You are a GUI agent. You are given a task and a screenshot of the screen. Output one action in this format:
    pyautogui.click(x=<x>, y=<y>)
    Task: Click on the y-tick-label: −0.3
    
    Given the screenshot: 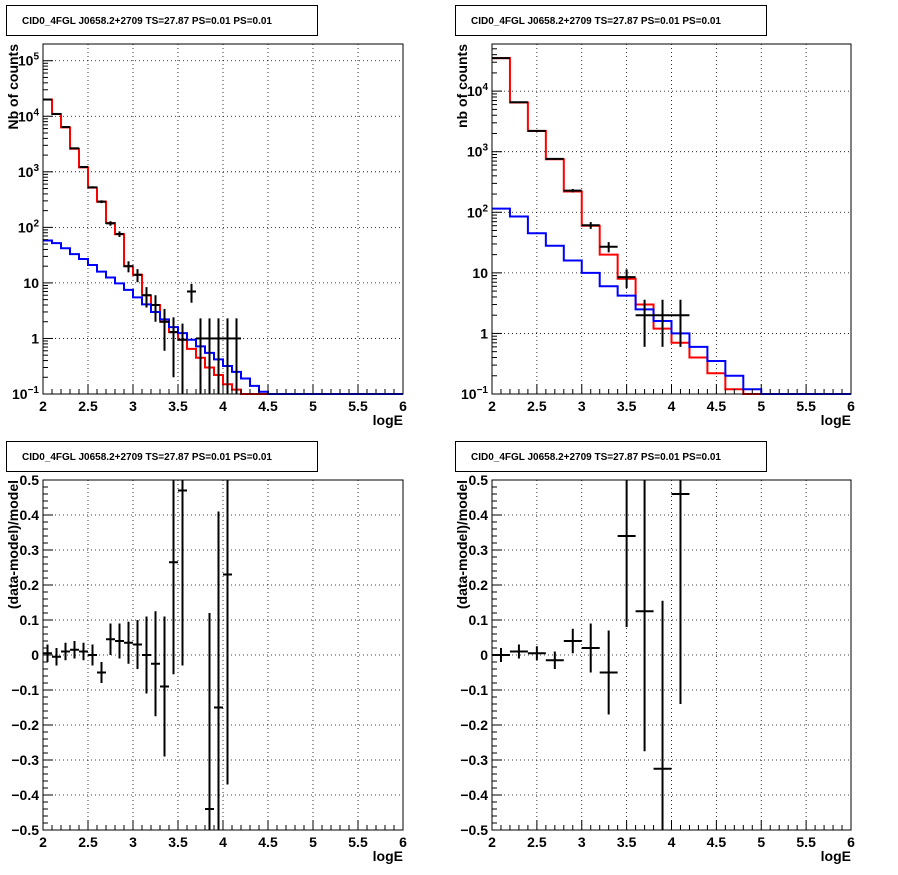 What is the action you would take?
    pyautogui.click(x=25, y=760)
    